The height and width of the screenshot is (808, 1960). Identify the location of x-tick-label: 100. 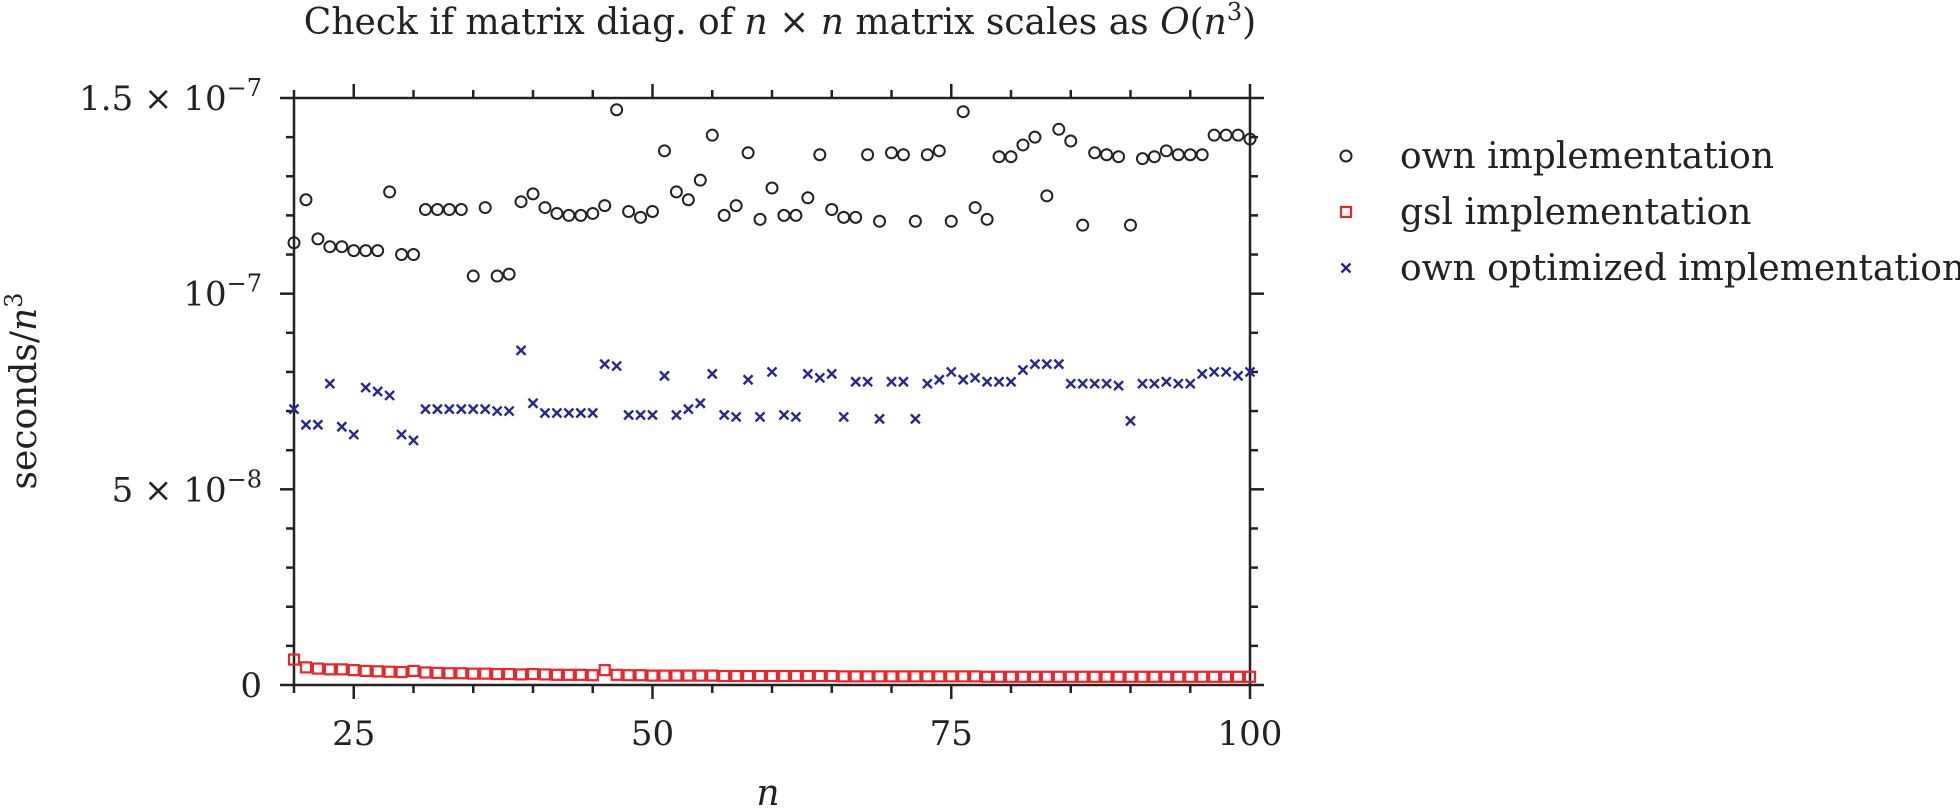
(1250, 734).